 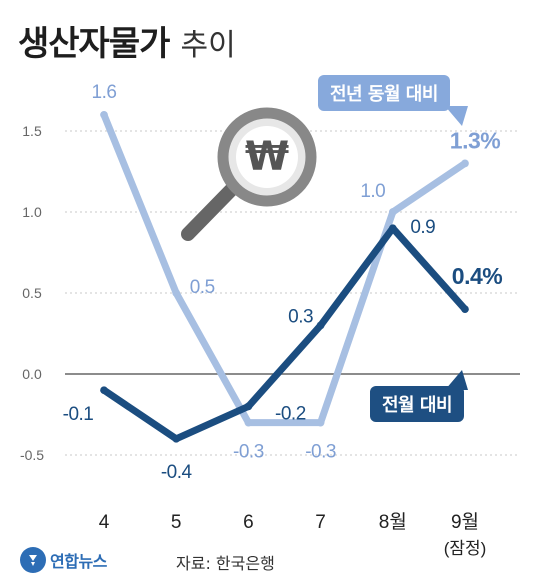 I want to click on yonhap-logo-icon, so click(x=33, y=560).